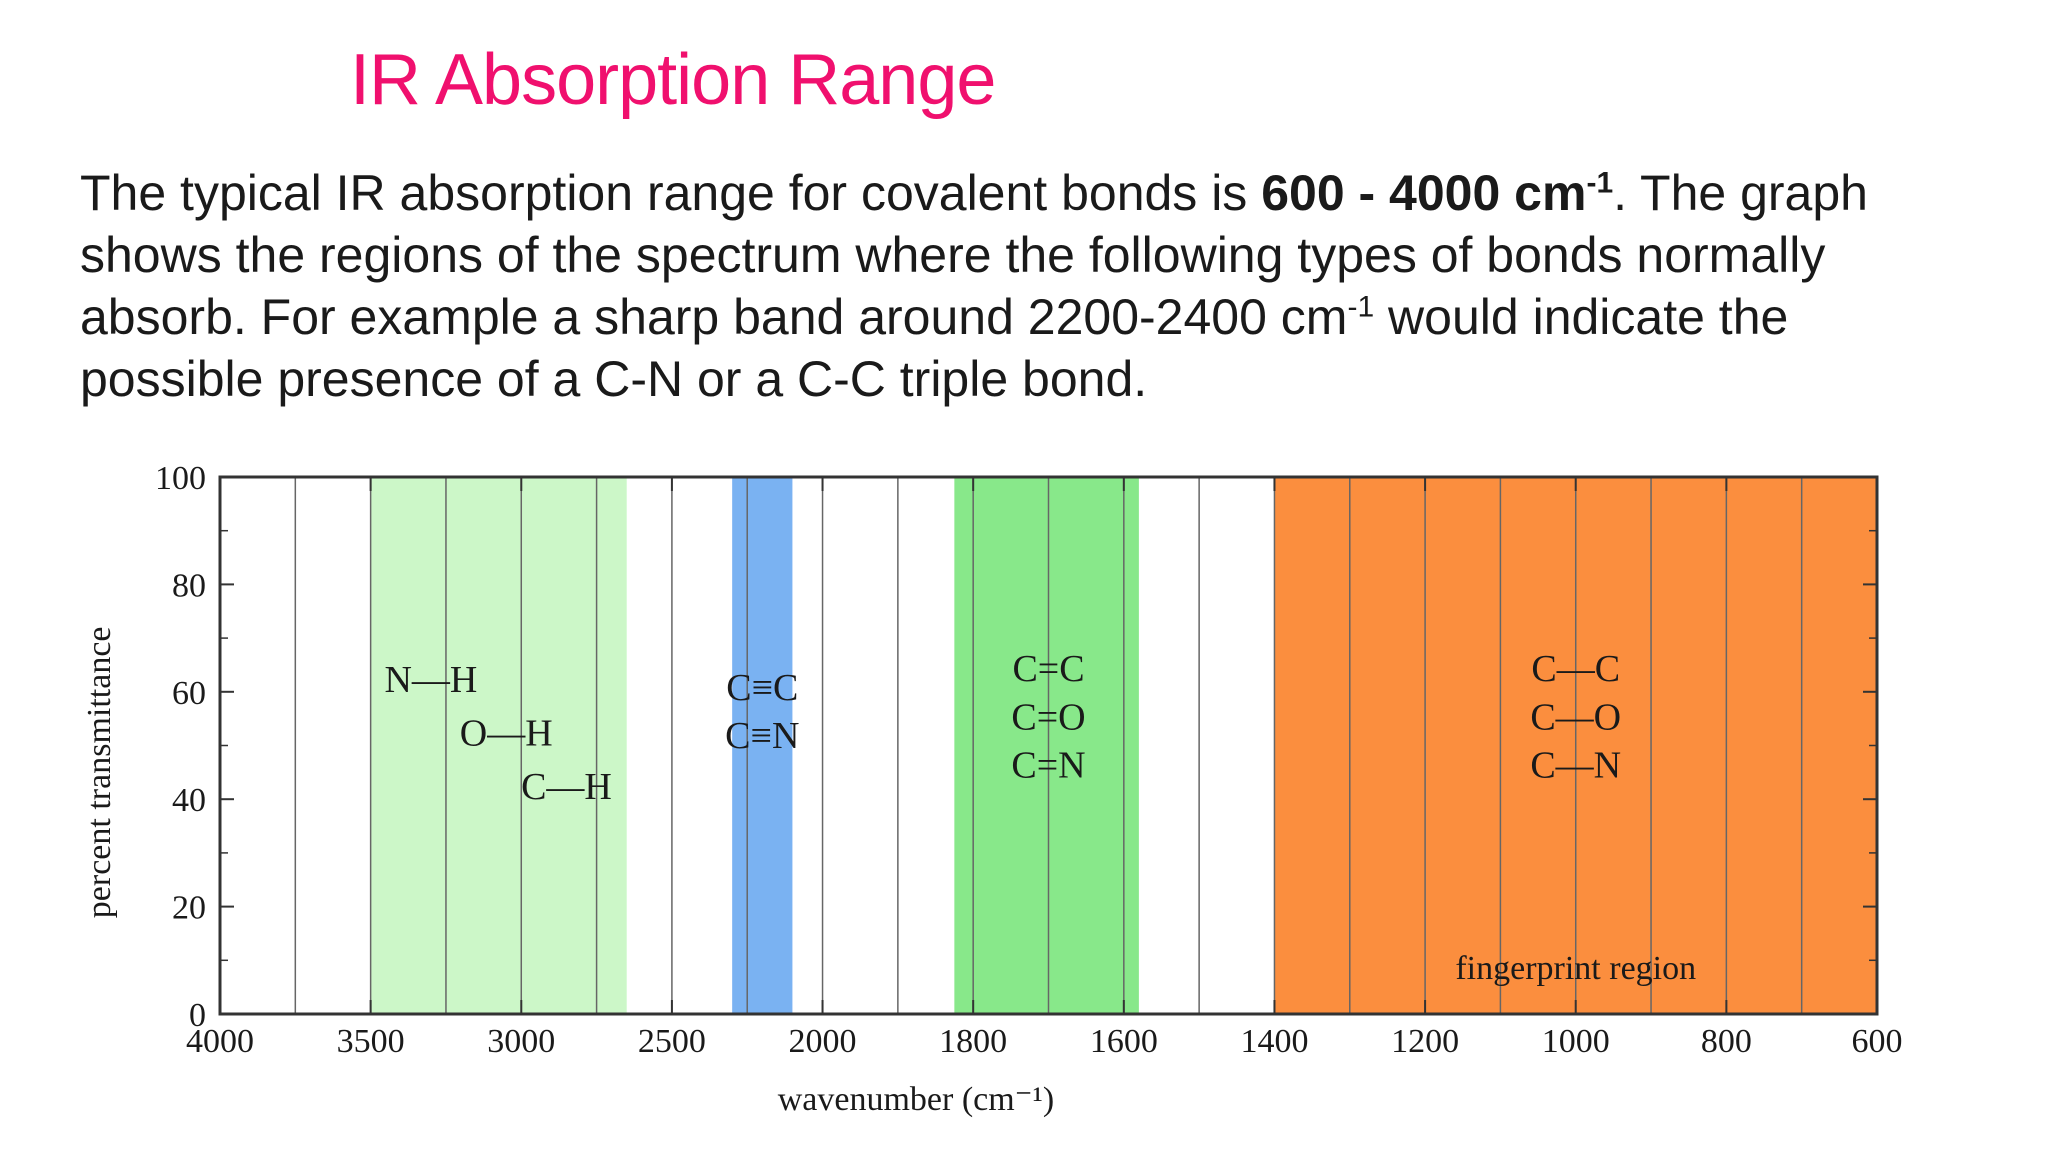  What do you see at coordinates (1124, 1041) in the screenshot?
I see `x-tick-label: 1600` at bounding box center [1124, 1041].